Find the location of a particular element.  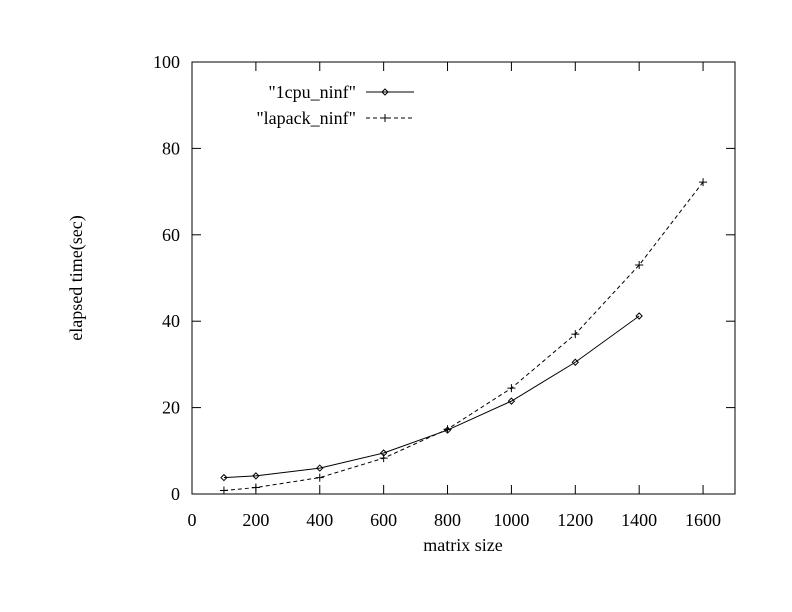

legend-label: "lapack_ninf" is located at coordinates (306, 118).